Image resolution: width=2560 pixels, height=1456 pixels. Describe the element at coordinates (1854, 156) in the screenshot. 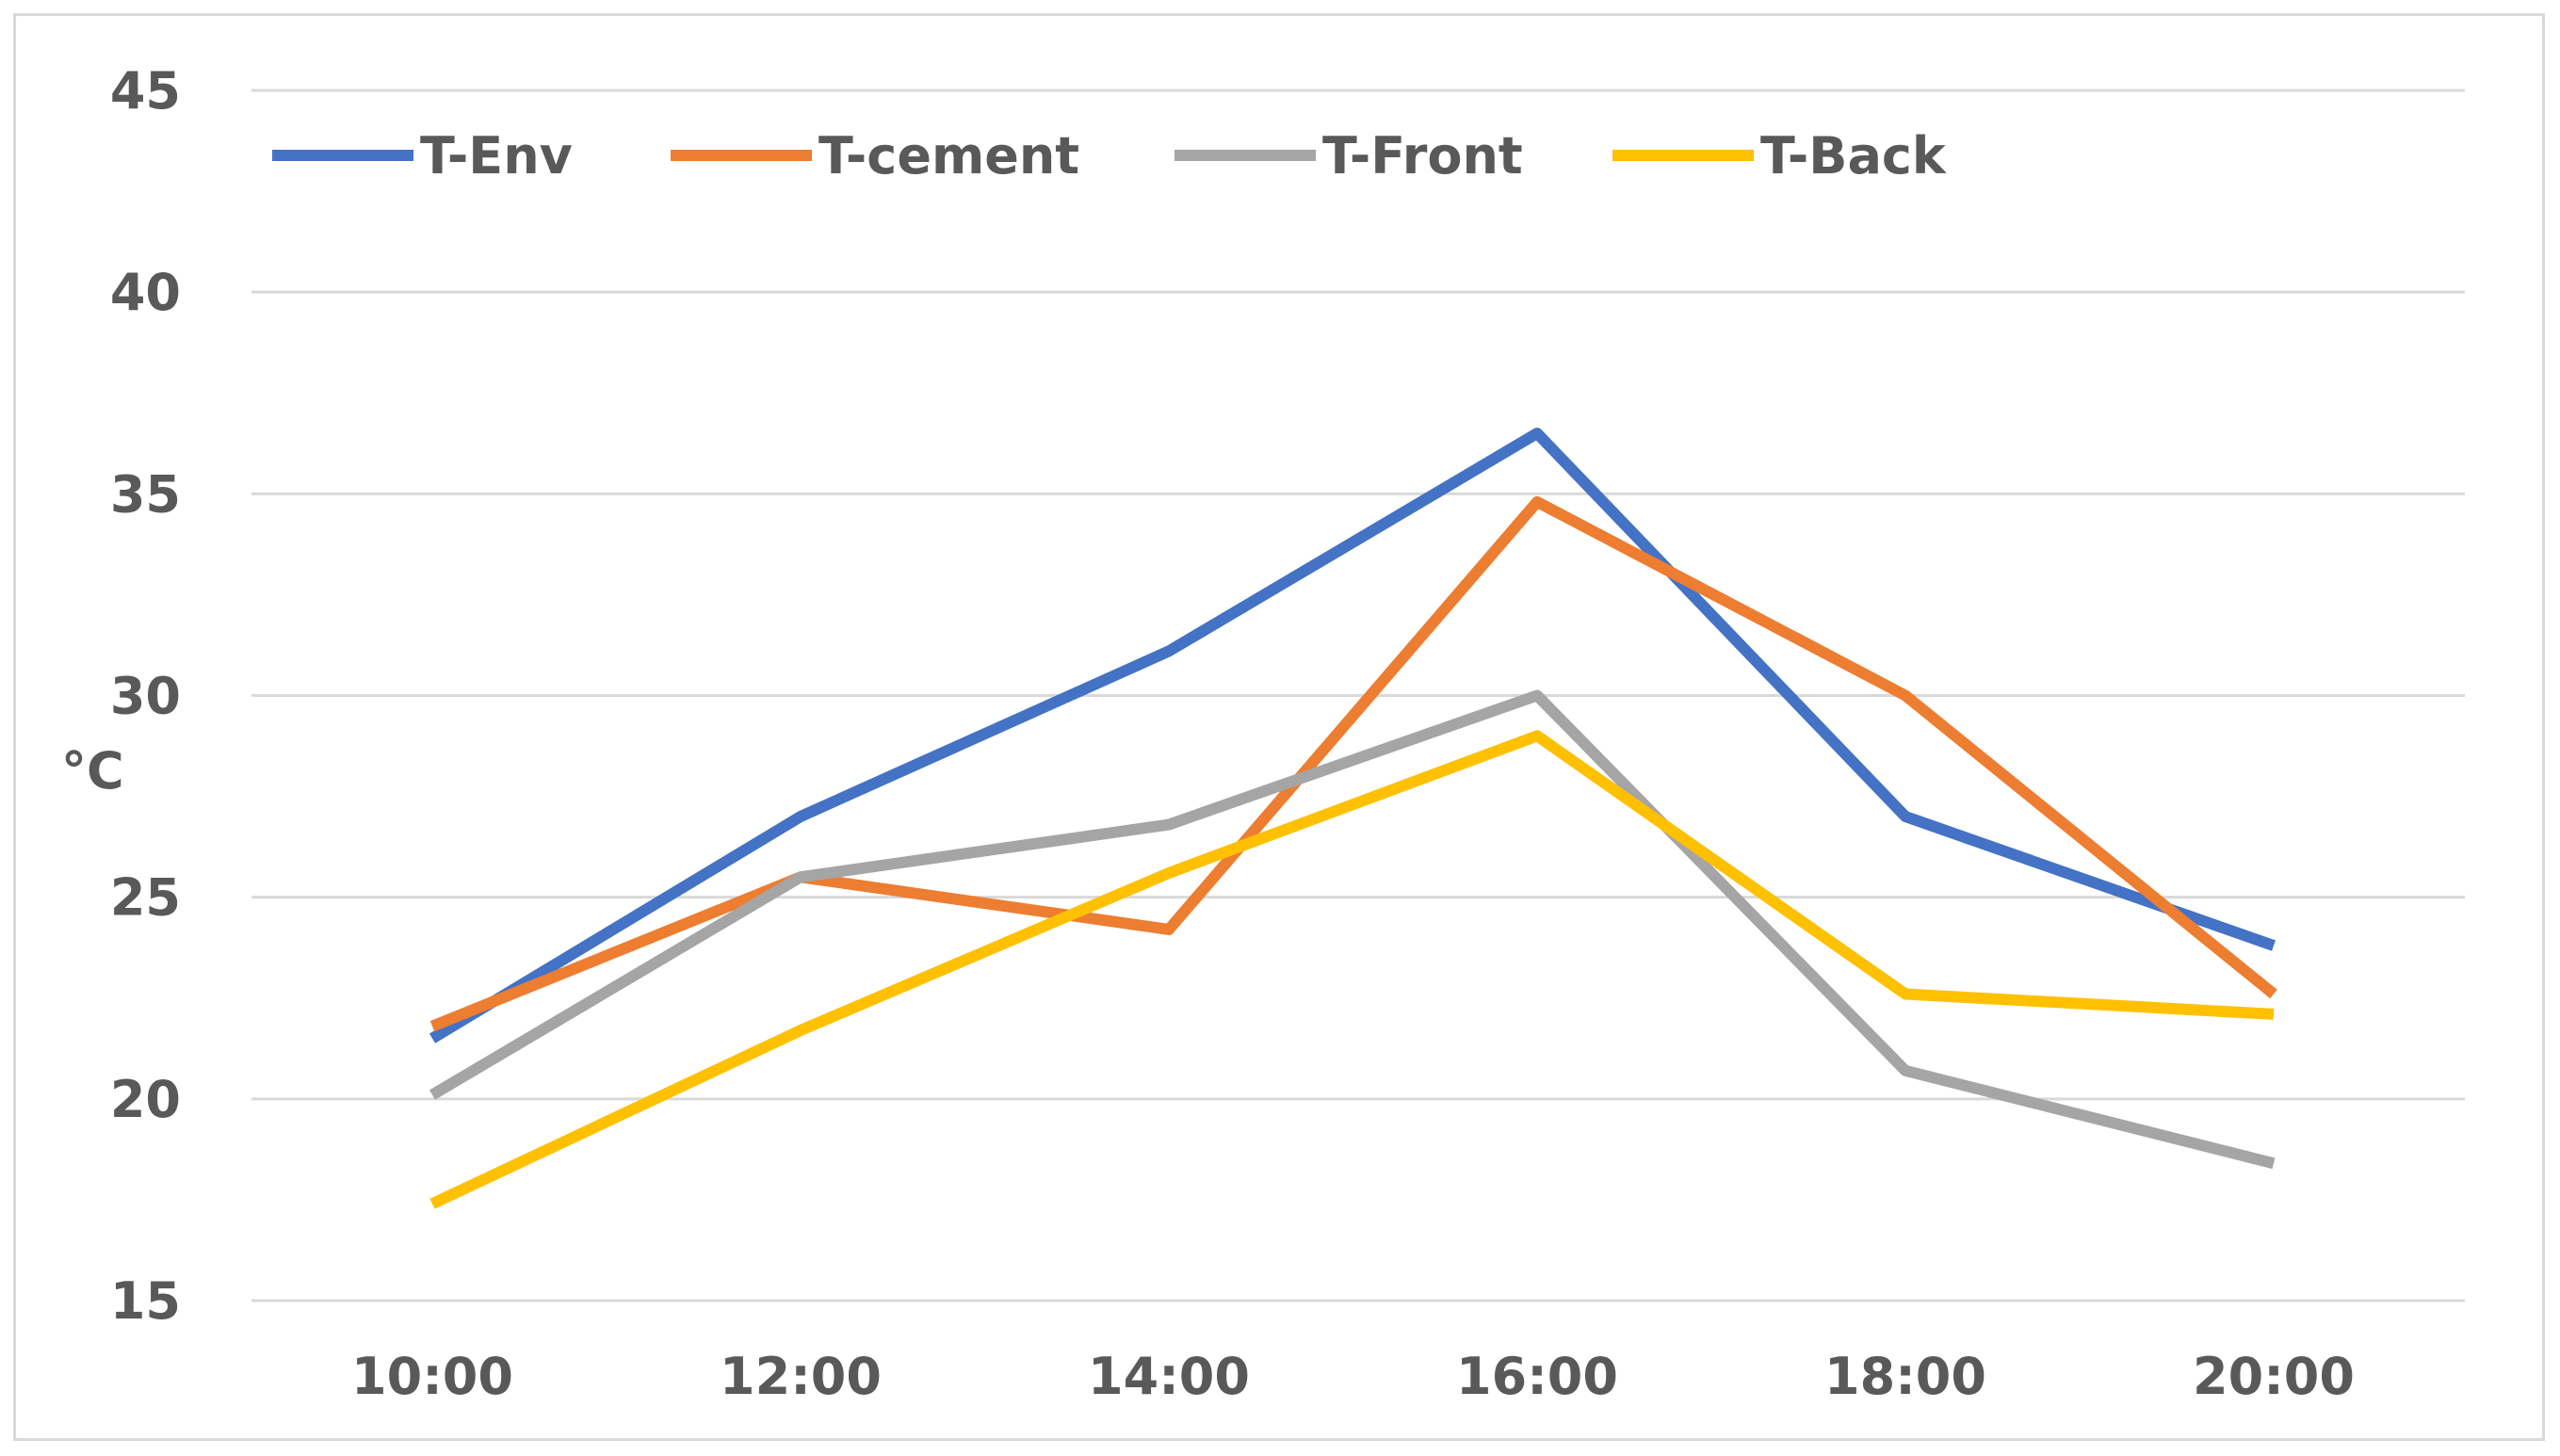

I see `legend-label: T-Back` at that location.